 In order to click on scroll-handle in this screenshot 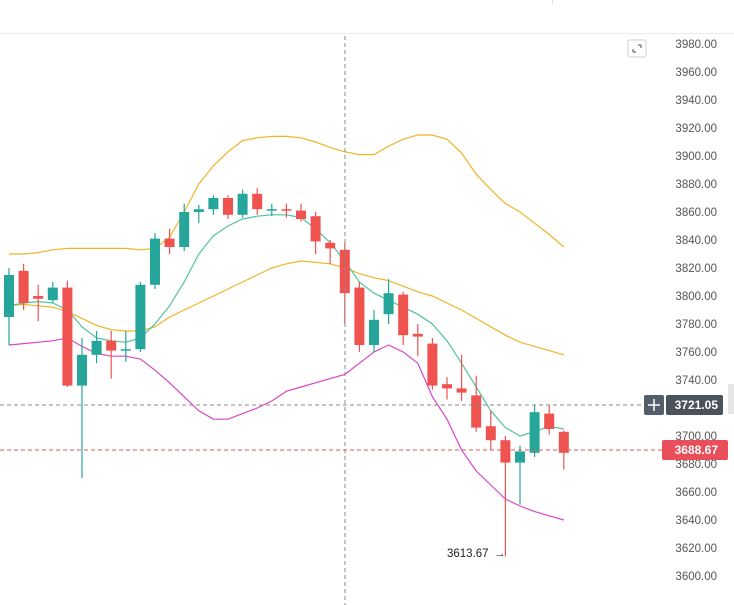, I will do `click(731, 399)`.